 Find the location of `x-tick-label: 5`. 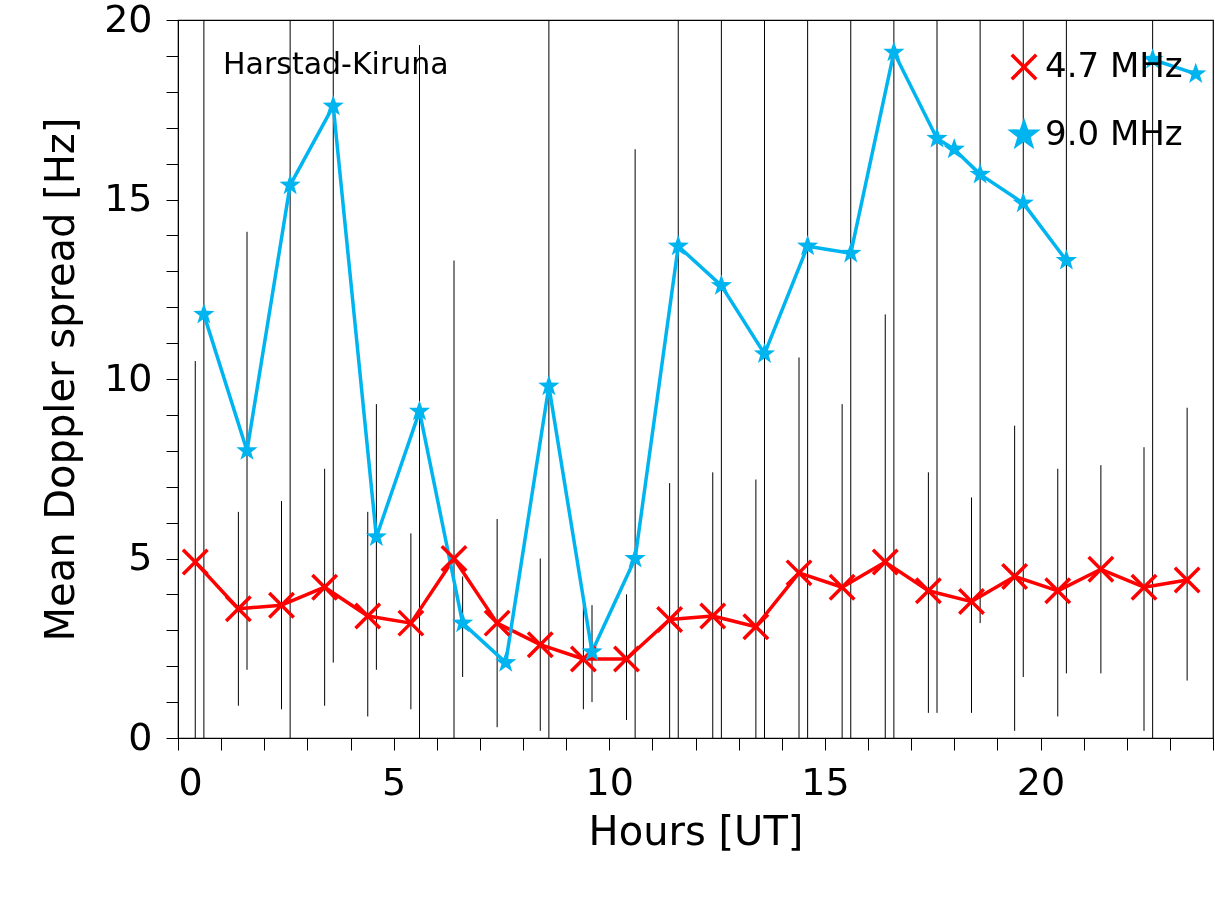

x-tick-label: 5 is located at coordinates (394, 781).